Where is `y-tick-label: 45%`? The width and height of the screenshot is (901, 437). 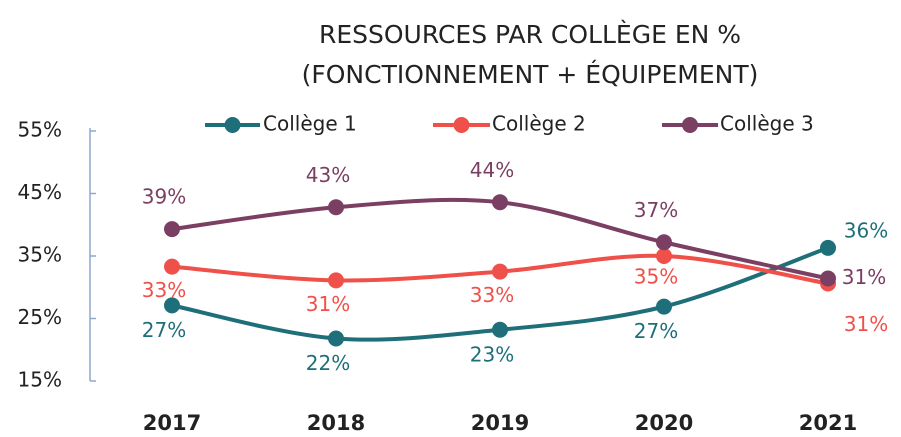
y-tick-label: 45% is located at coordinates (40, 192).